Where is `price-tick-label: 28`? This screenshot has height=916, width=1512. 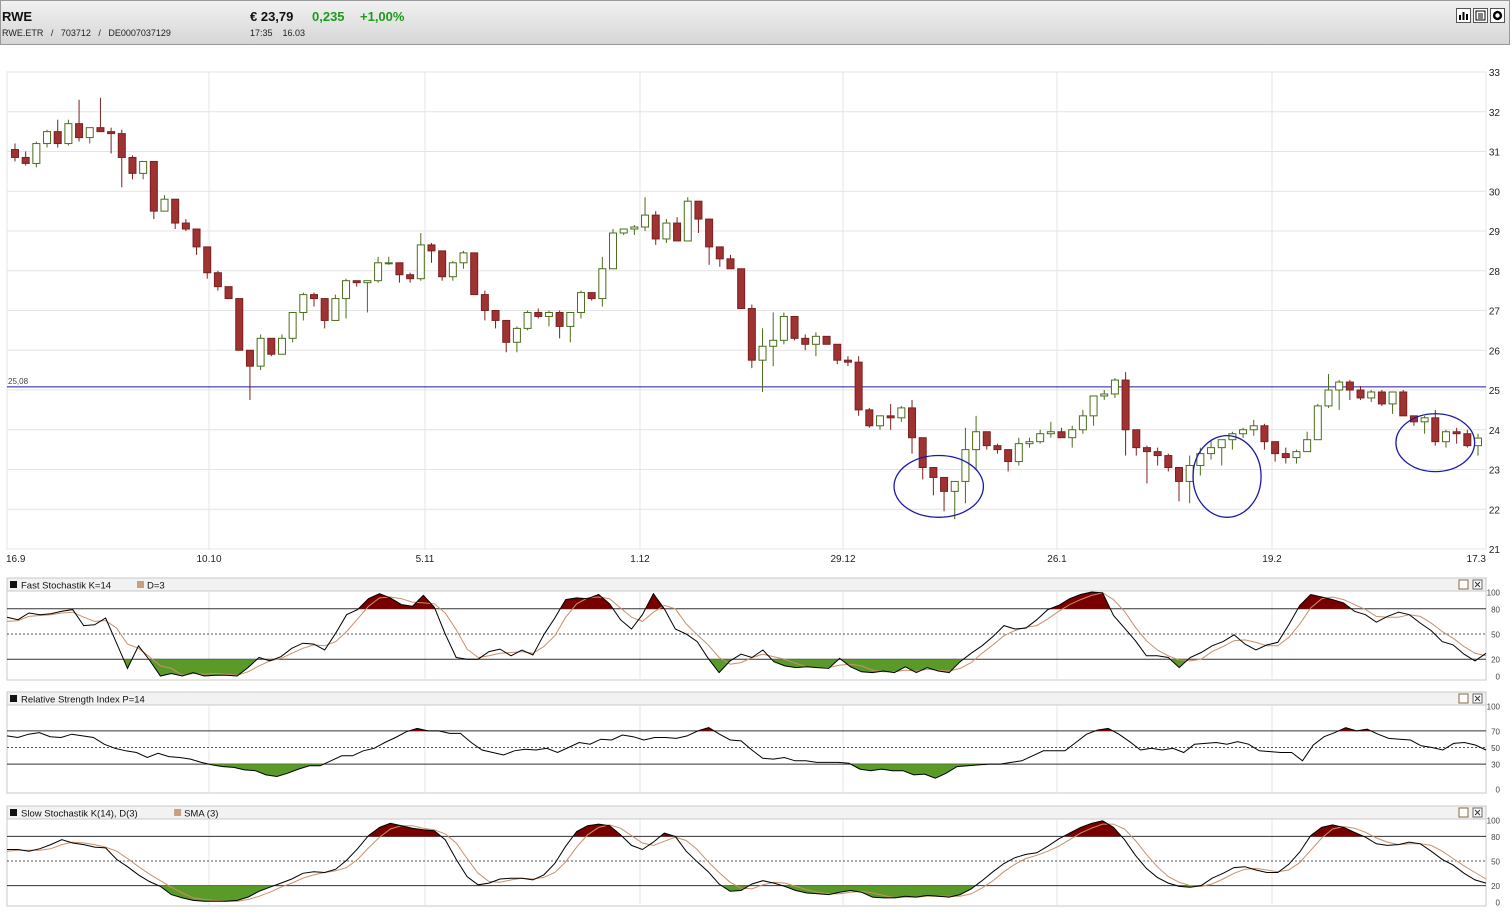
price-tick-label: 28 is located at coordinates (1495, 272).